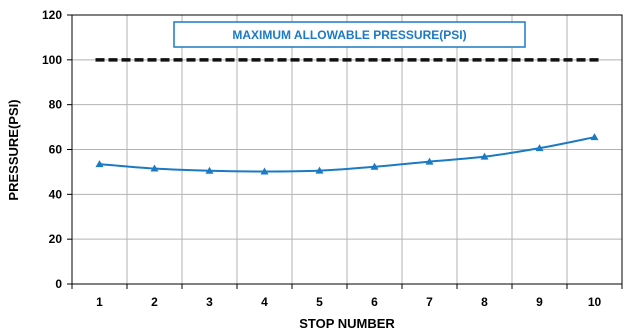  Describe the element at coordinates (429, 302) in the screenshot. I see `x-tick-label: 7` at that location.